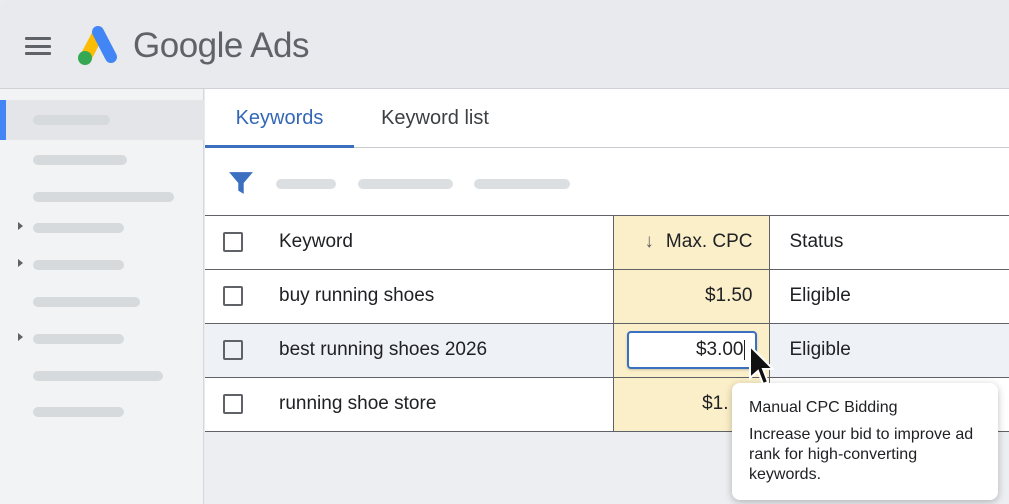 The width and height of the screenshot is (1009, 504). What do you see at coordinates (279, 118) in the screenshot?
I see `tab-keywords: Keywords` at bounding box center [279, 118].